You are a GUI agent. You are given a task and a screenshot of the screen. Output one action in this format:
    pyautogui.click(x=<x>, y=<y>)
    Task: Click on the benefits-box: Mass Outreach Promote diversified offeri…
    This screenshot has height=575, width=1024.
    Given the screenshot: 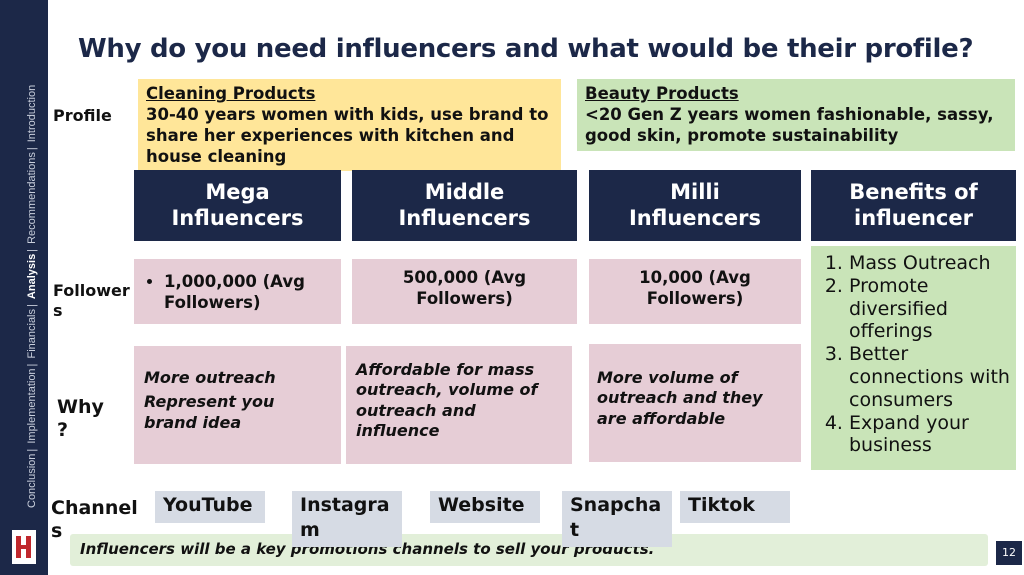 What is the action you would take?
    pyautogui.click(x=913, y=358)
    